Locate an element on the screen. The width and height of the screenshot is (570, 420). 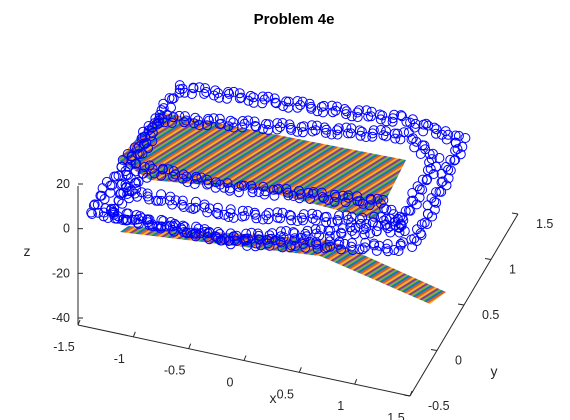
x-axis-label: x is located at coordinates (273, 398).